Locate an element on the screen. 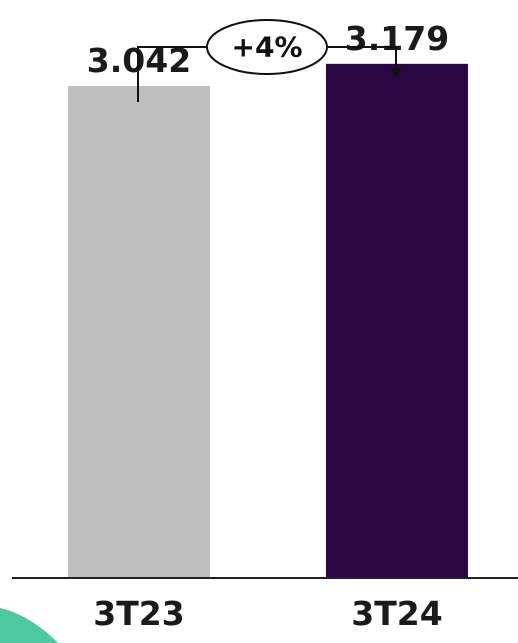 The width and height of the screenshot is (518, 643). arrow-down-icon is located at coordinates (396, 73).